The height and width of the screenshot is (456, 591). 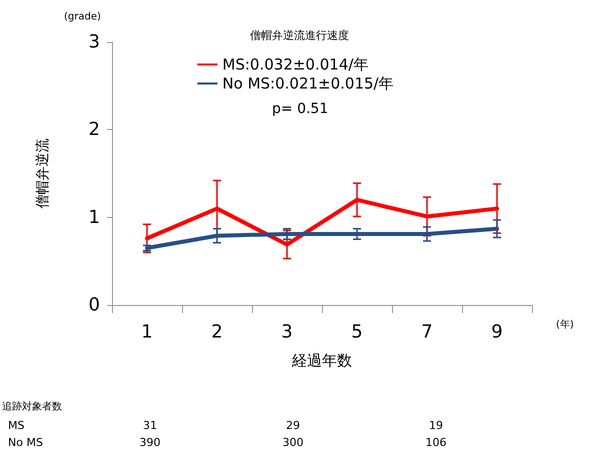 What do you see at coordinates (427, 332) in the screenshot?
I see `x-tick-label: 7` at bounding box center [427, 332].